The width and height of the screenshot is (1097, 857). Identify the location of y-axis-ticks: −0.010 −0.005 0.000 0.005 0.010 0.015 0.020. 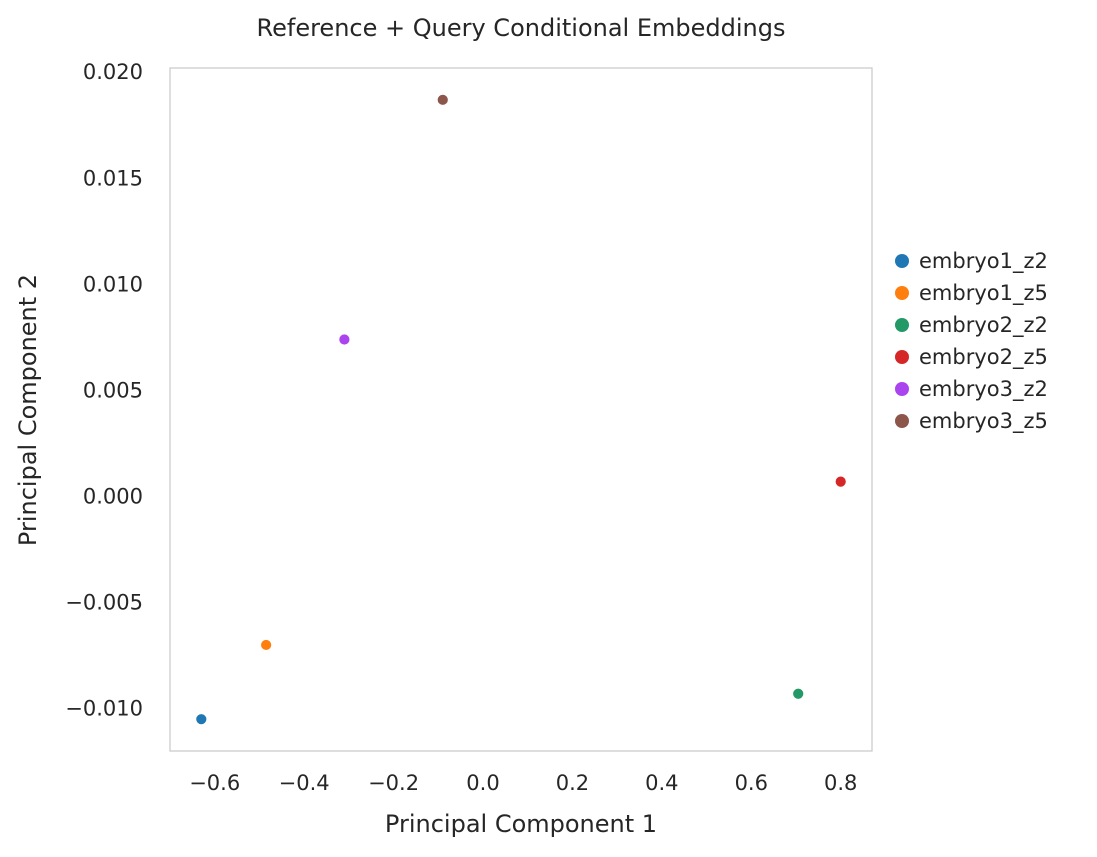
(104, 390).